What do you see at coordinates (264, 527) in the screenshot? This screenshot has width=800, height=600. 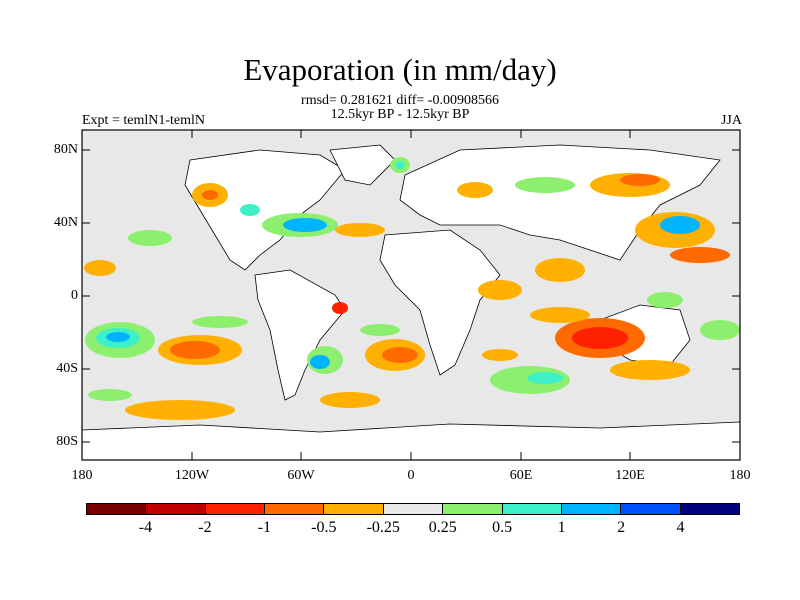 I see `colorbar-label: -1` at bounding box center [264, 527].